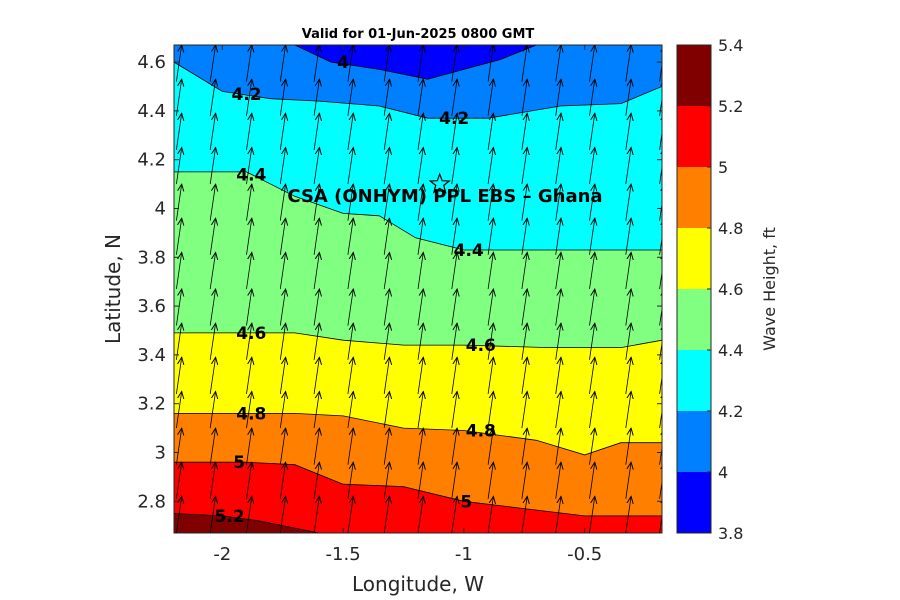 This screenshot has width=900, height=600. What do you see at coordinates (694, 380) in the screenshot?
I see `colorbar-swatch-4.2` at bounding box center [694, 380].